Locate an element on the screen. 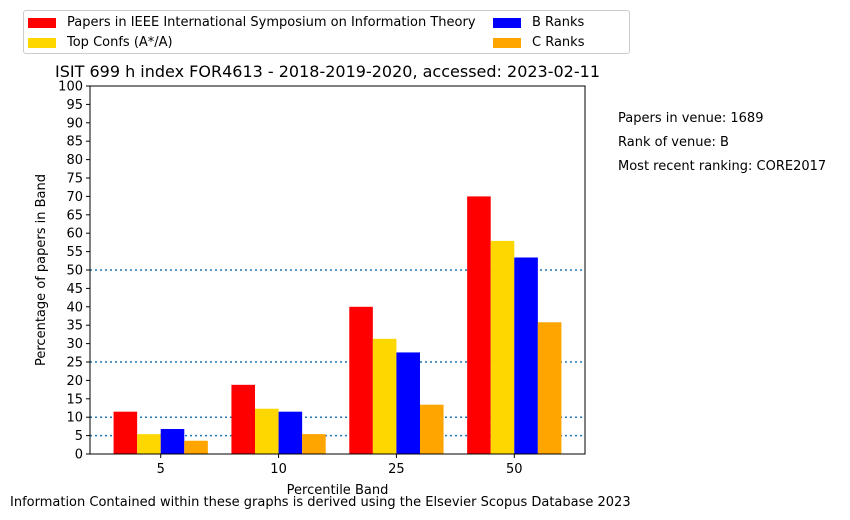 This screenshot has width=850, height=520. legend-item-b-ranks: B Ranks is located at coordinates (538, 22).